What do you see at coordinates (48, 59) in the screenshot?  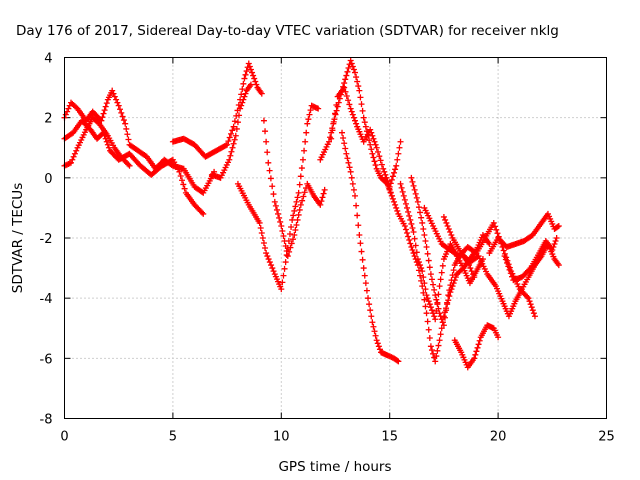 I see `y-tick-label: 4` at bounding box center [48, 59].